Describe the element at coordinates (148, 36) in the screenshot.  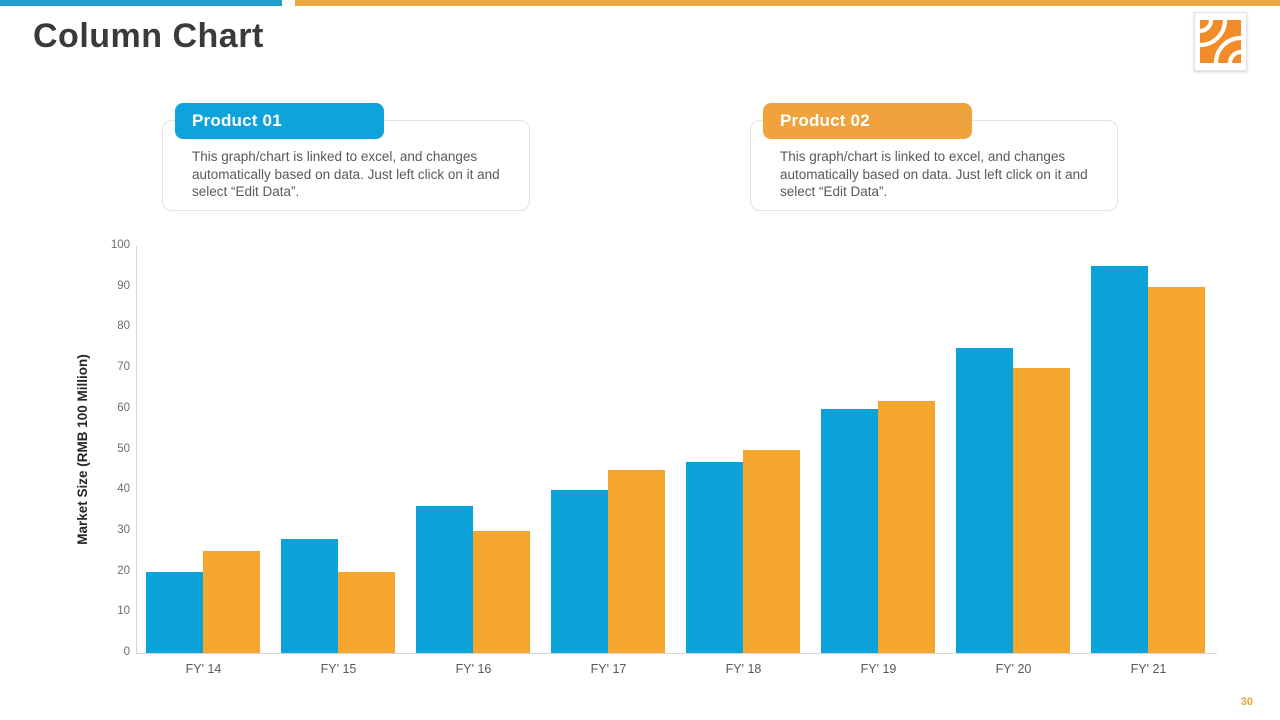
I see `page-title: Column Chart` at that location.